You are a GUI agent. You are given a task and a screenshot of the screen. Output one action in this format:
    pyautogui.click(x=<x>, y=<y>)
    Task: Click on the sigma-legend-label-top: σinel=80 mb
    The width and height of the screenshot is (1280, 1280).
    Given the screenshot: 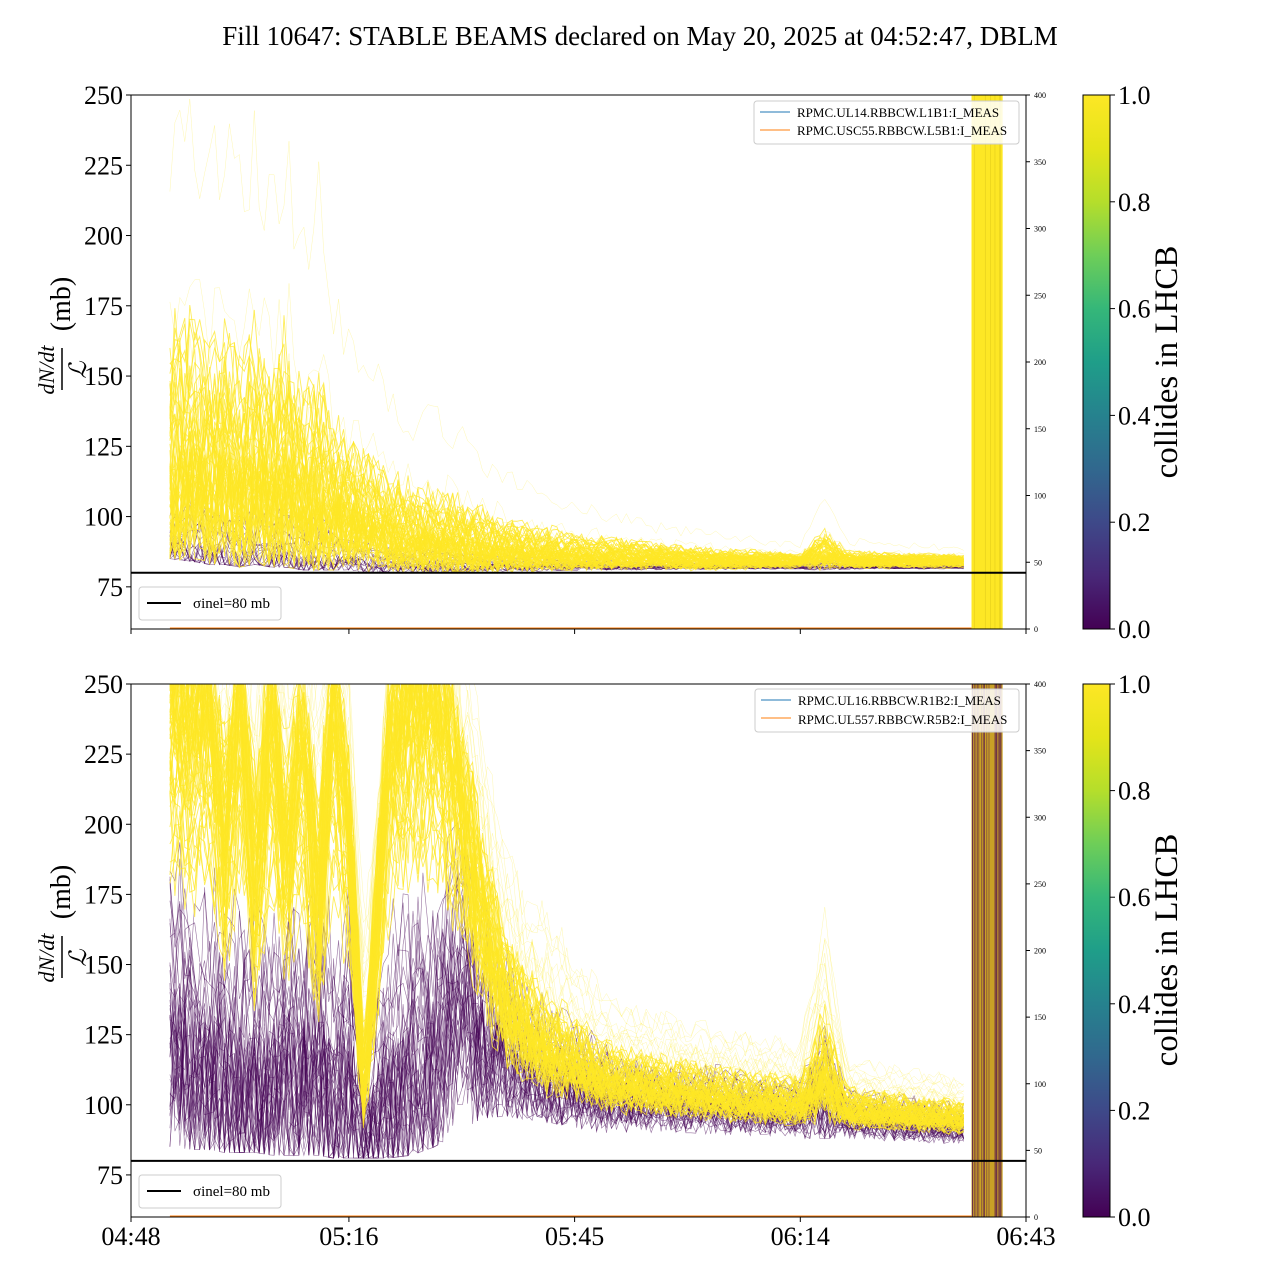 What is the action you would take?
    pyautogui.click(x=231, y=604)
    